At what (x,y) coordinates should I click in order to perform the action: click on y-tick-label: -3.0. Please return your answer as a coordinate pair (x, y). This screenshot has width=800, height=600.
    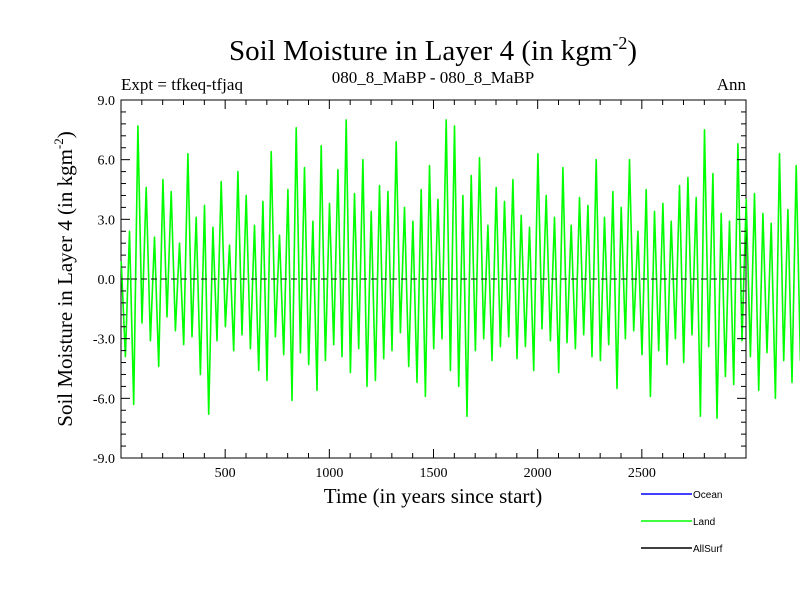
    Looking at the image, I should click on (104, 340).